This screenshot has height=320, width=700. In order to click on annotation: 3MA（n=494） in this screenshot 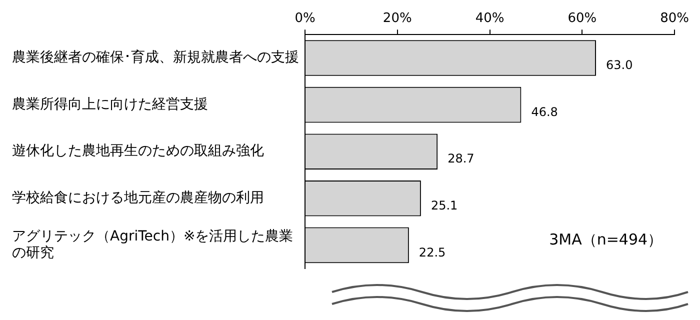, I will do `click(606, 239)`.